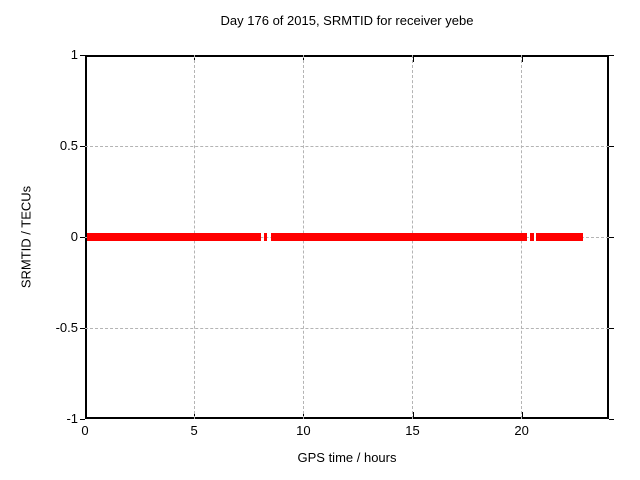  I want to click on y-tick-label: 1, so click(74, 54).